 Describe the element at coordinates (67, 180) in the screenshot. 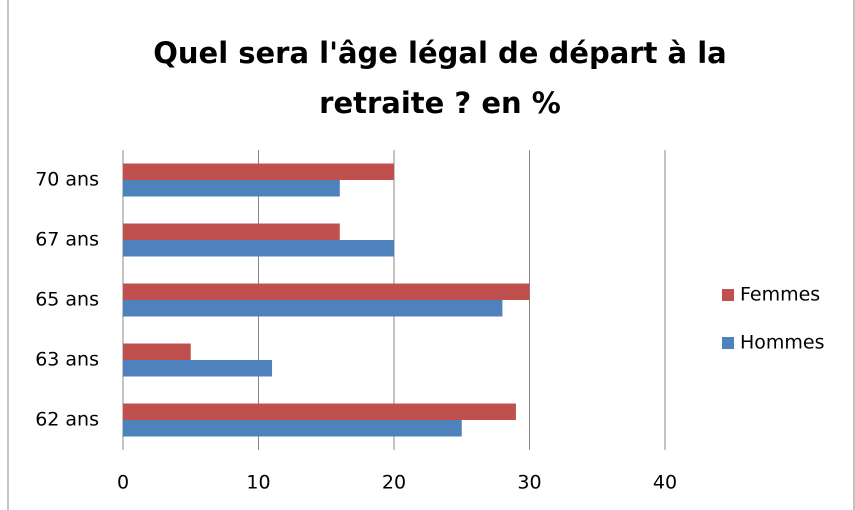

I see `y-tick-label: 70 ans` at that location.